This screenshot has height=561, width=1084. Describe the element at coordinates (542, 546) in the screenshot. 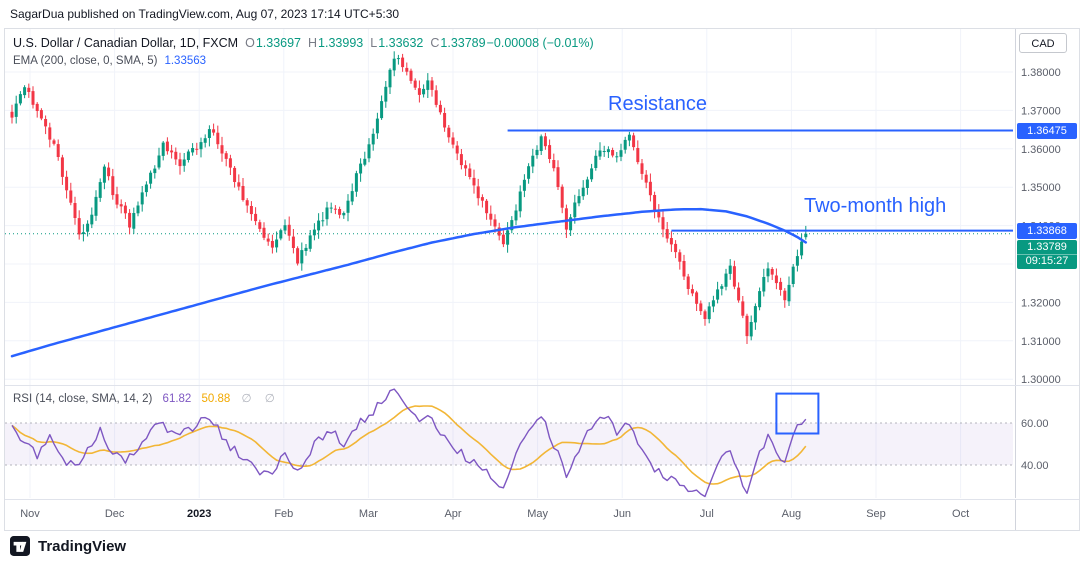

I see `brand-footer: TradingView` at that location.